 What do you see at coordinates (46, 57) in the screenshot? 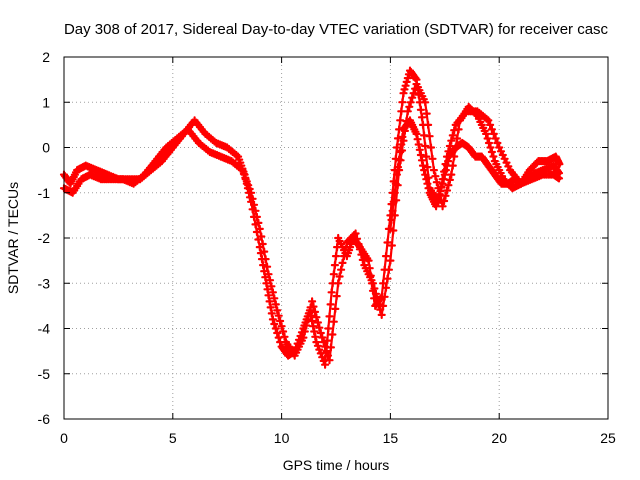
I see `y-tick-label: 2` at bounding box center [46, 57].